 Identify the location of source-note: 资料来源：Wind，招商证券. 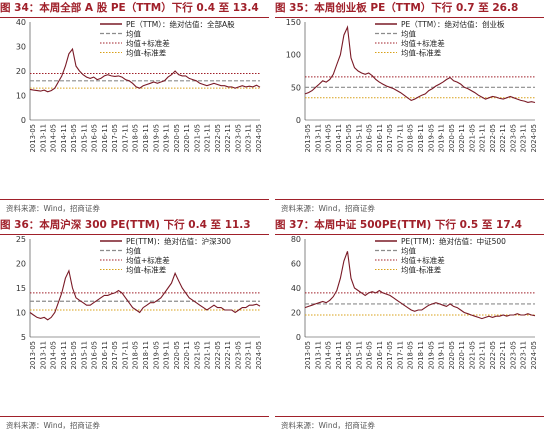
(328, 425).